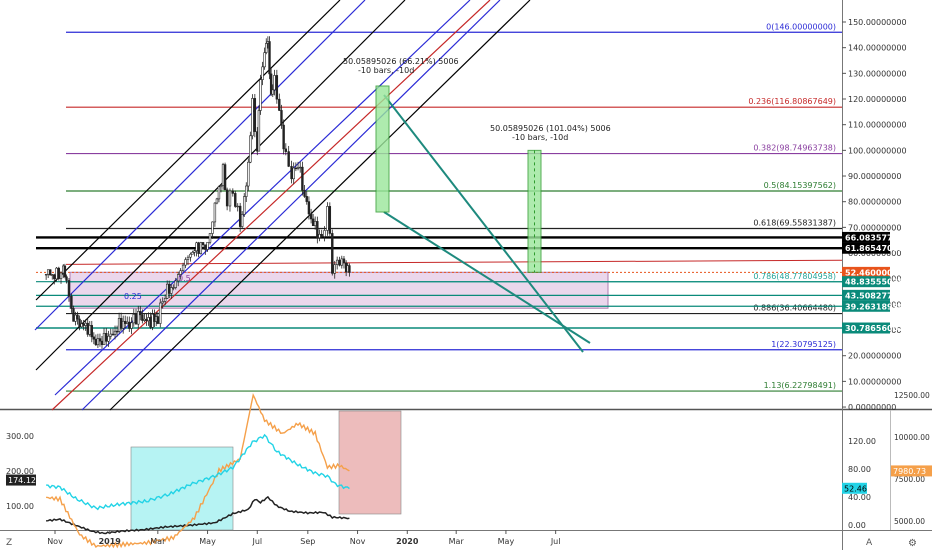 The width and height of the screenshot is (932, 554). What do you see at coordinates (912, 543) in the screenshot?
I see `settings-gear-icon: ⚙` at bounding box center [912, 543].